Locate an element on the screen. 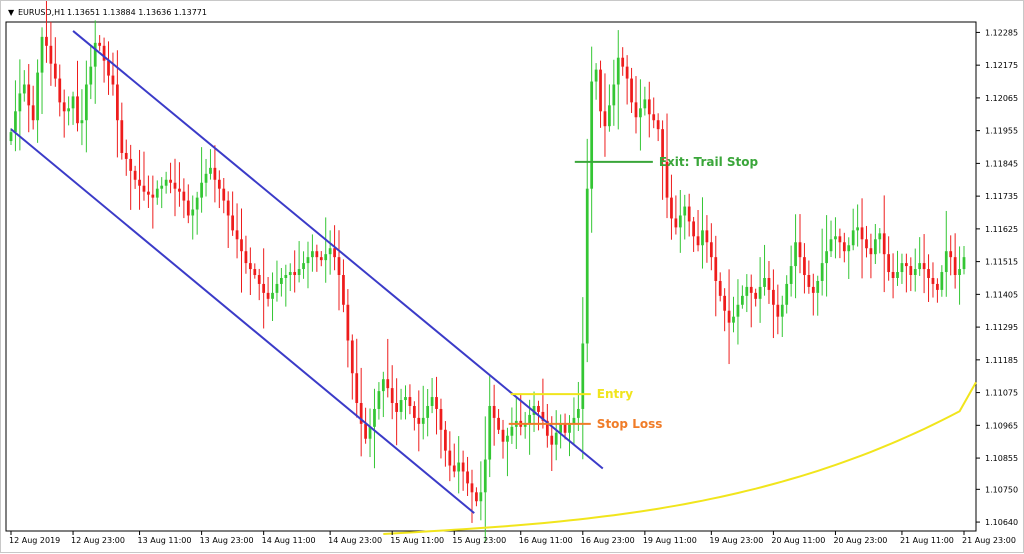 Image resolution: width=1024 pixels, height=554 pixels. price-tick-label: 1.11185 is located at coordinates (1001, 360).